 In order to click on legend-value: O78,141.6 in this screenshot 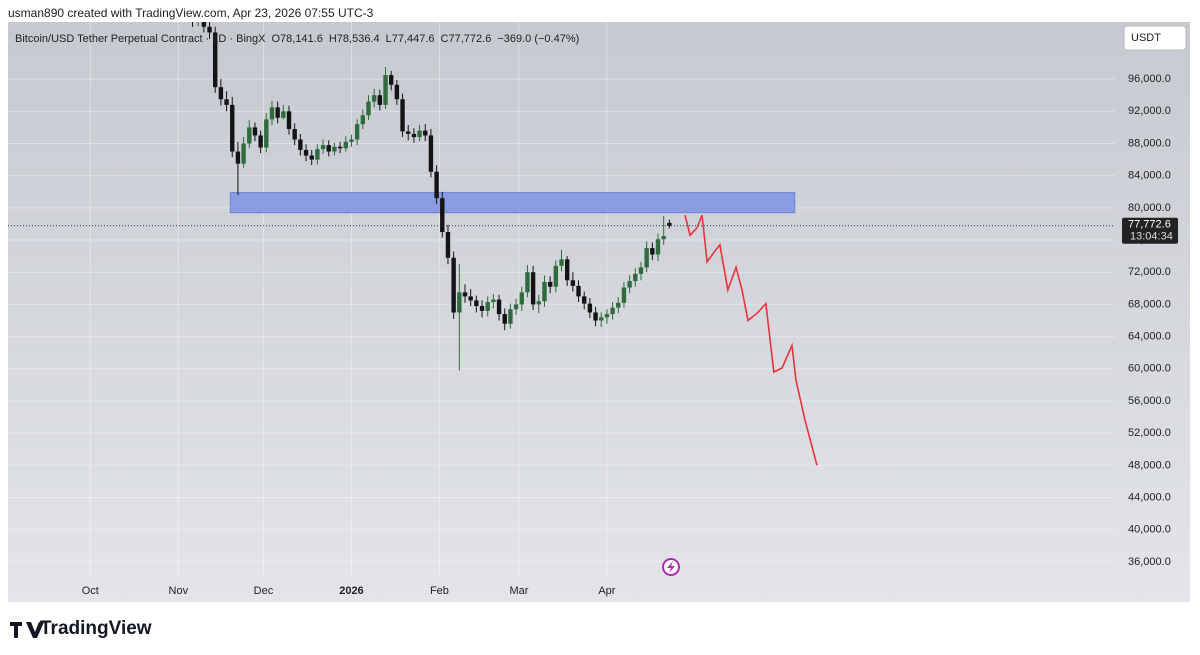, I will do `click(296, 39)`.